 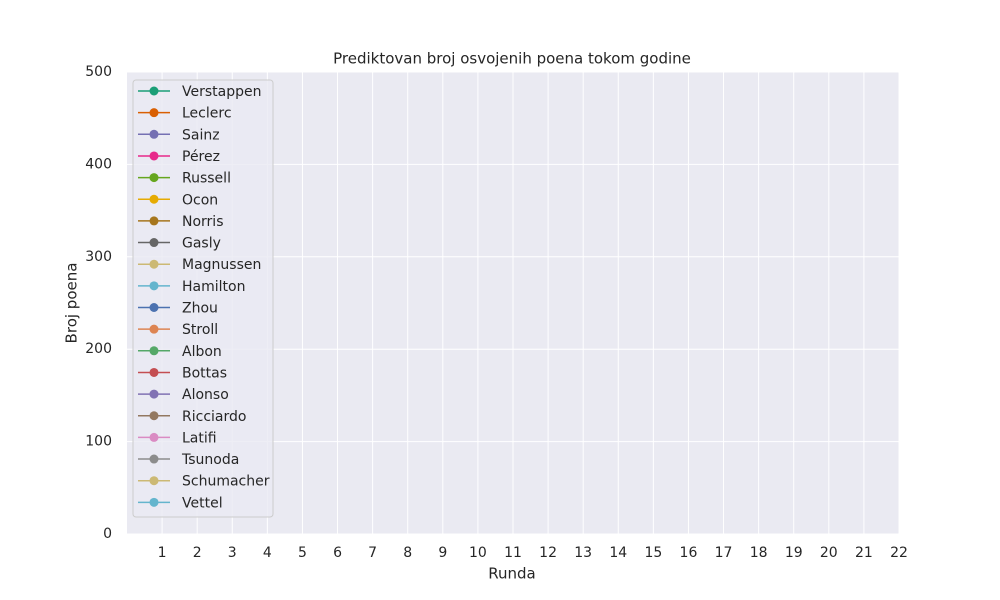 I want to click on x-tick-label: 13, so click(x=583, y=553).